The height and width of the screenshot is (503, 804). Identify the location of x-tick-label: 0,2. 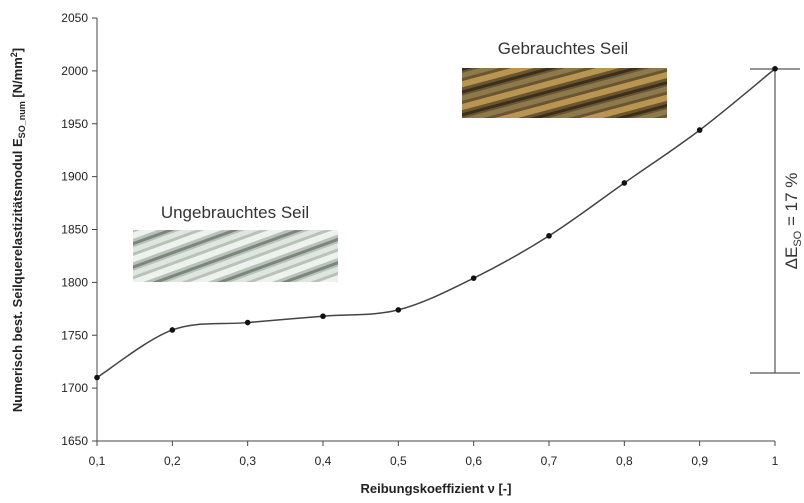
(172, 461).